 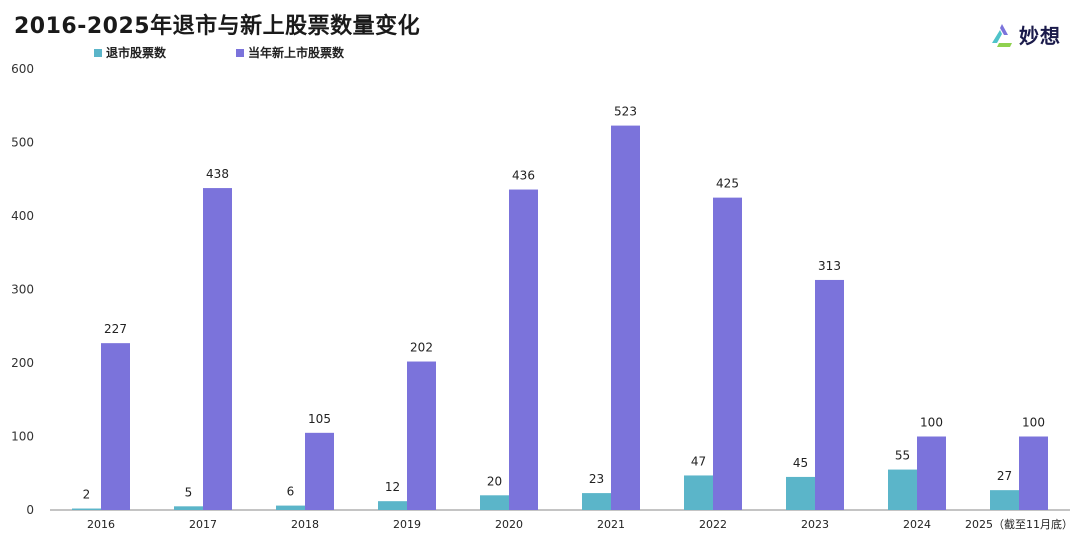 I want to click on label-delisted-2020: 20, so click(x=494, y=481).